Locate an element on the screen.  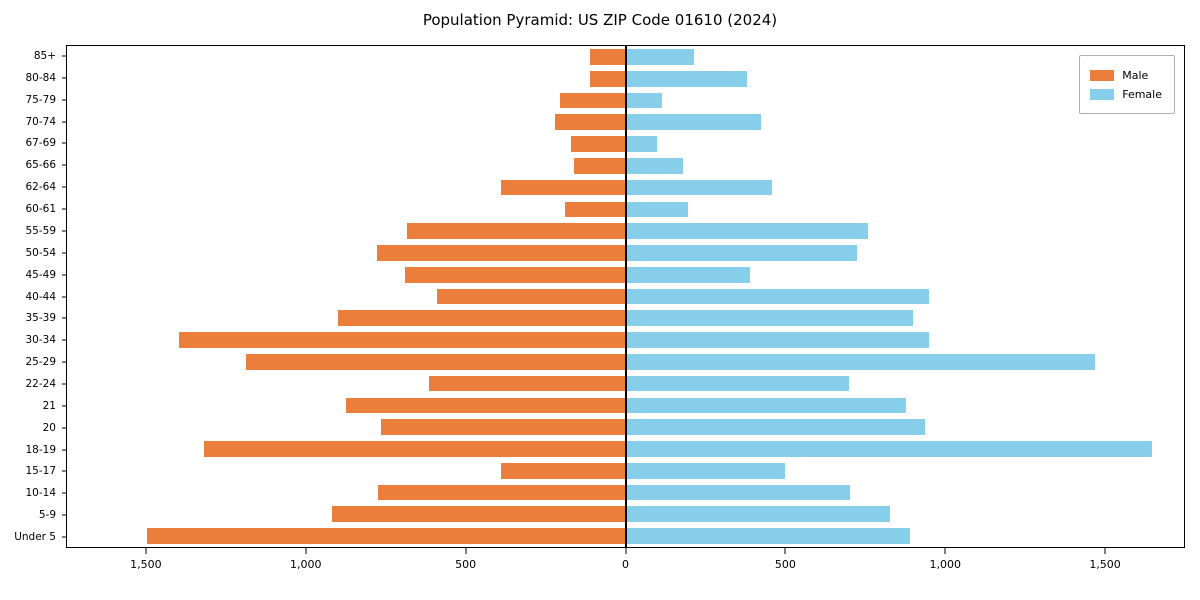
y-tick-label: 35-39 is located at coordinates (40, 318).